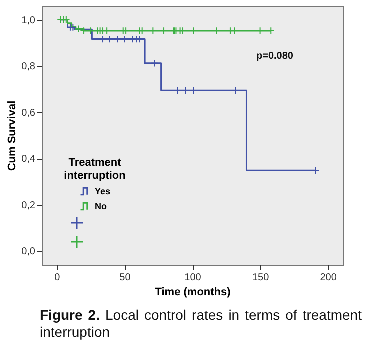 The width and height of the screenshot is (368, 345). Describe the element at coordinates (261, 278) in the screenshot. I see `x-tick-label: 150` at that location.